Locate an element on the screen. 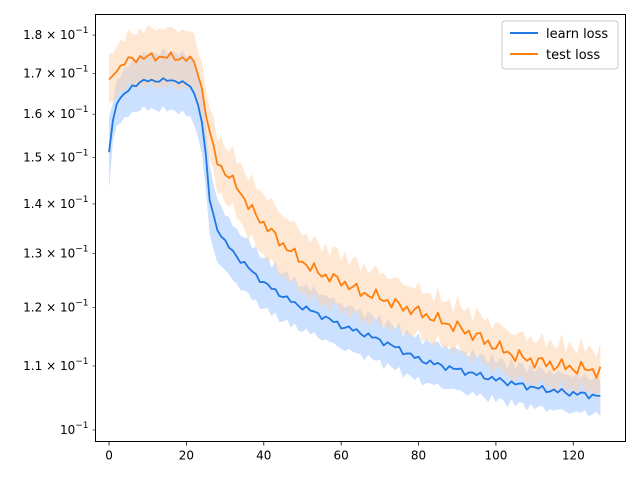  y-tick-label: 1.5 × 10⁻¹ is located at coordinates (55, 157).